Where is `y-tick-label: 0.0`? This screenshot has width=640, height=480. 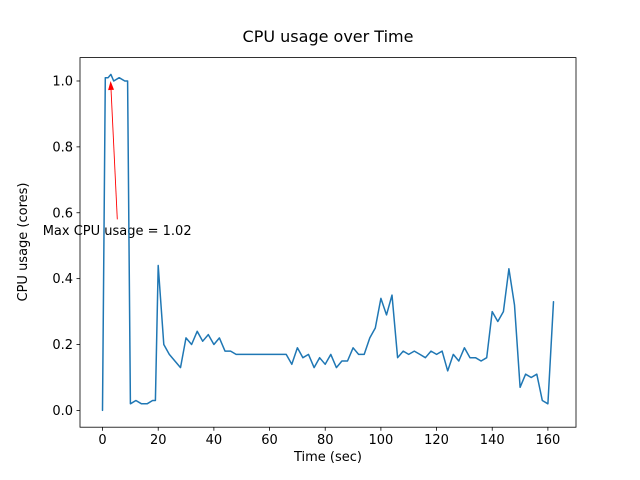
y-tick-label: 0.0 is located at coordinates (62, 411).